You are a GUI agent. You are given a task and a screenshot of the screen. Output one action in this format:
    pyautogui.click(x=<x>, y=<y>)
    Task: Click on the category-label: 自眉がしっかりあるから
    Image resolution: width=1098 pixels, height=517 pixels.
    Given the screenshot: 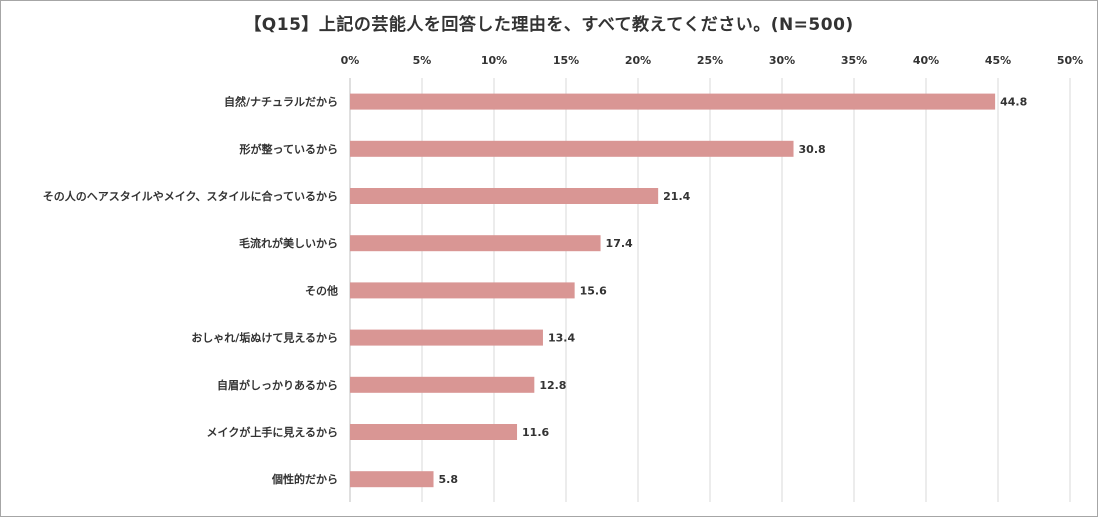 What is the action you would take?
    pyautogui.click(x=277, y=385)
    